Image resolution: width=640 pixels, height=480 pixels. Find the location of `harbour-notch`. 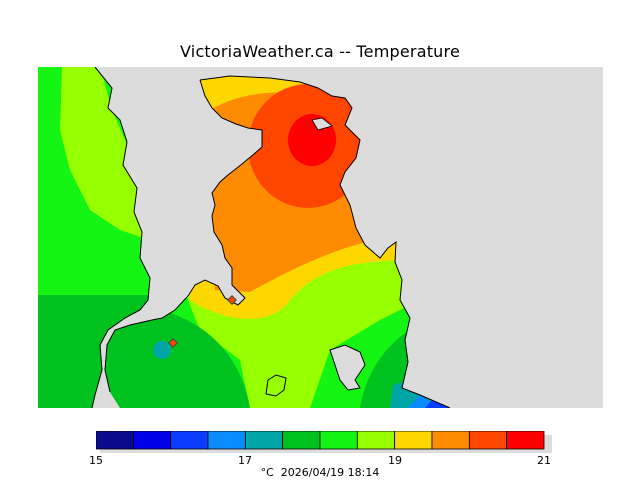

harbour-notch is located at coordinates (322, 124).